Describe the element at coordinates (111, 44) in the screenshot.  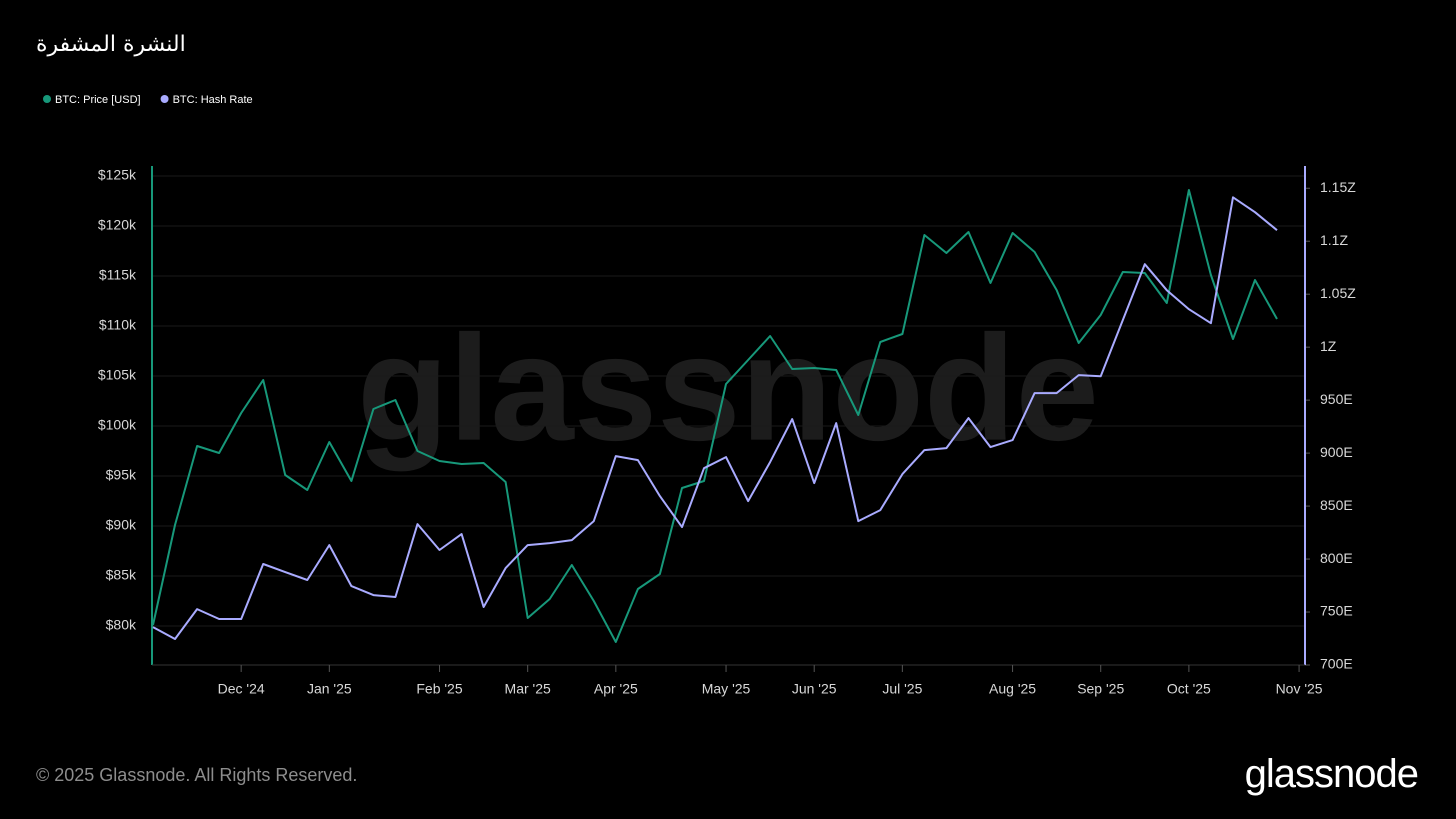
I see `chart-title: النشرة المشفرة` at that location.